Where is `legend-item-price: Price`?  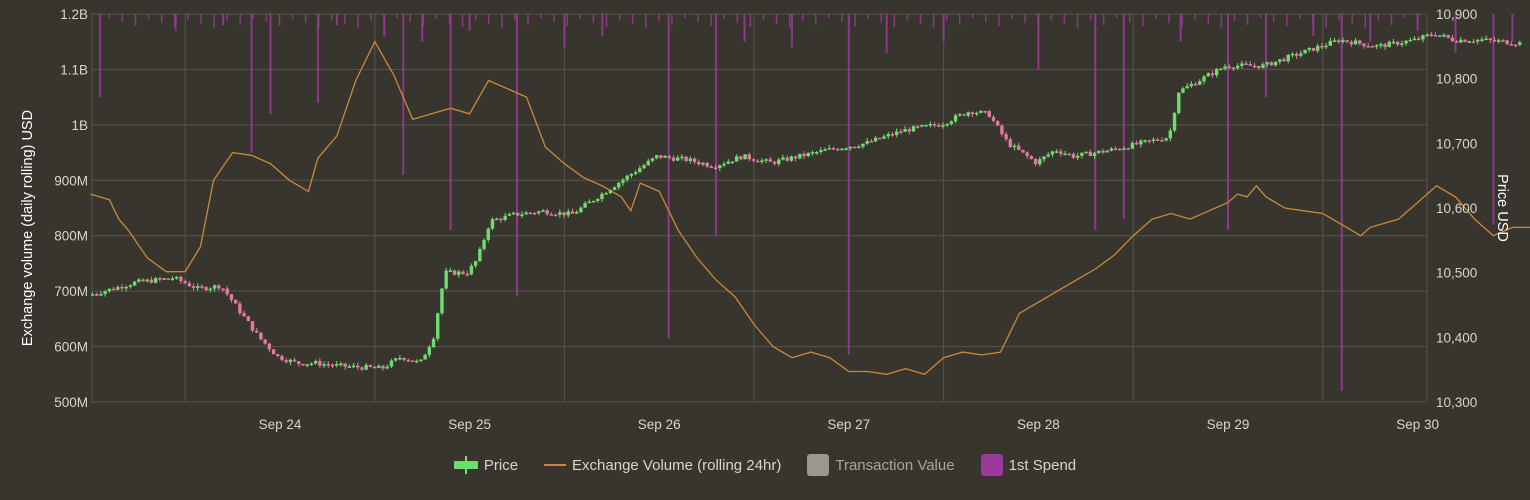 legend-item-price: Price is located at coordinates (485, 465).